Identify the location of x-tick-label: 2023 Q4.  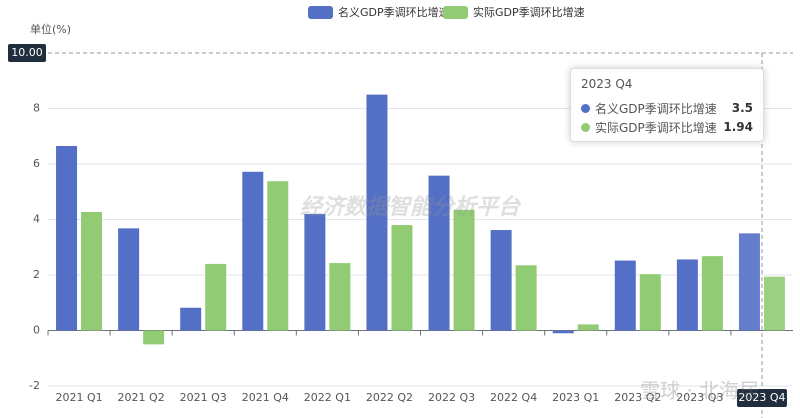
(761, 397).